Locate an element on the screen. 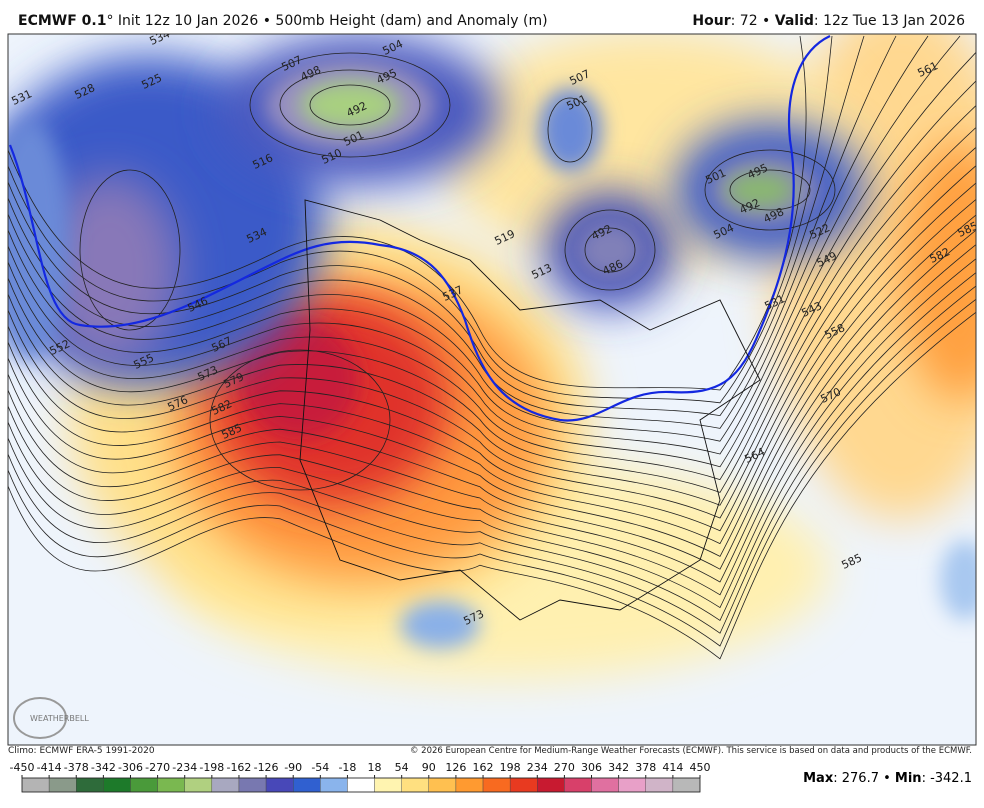  colorbar-frame is located at coordinates (361, 785).